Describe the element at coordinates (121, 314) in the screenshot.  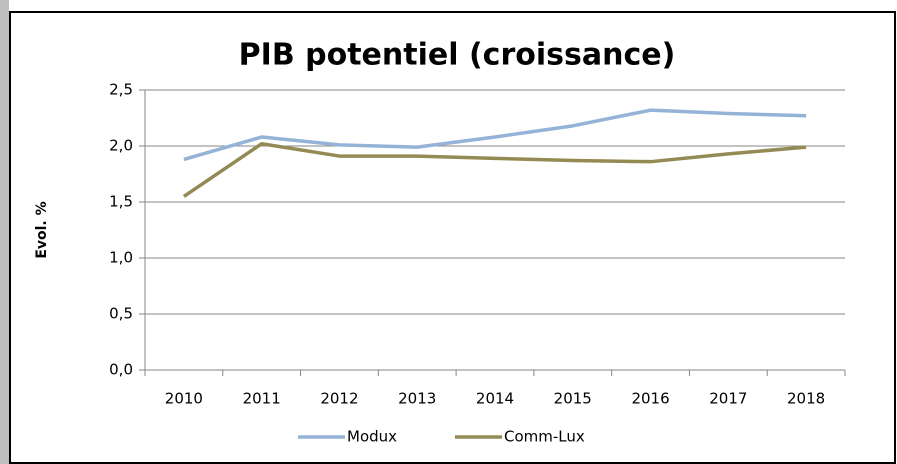
I see `y-tick-label: 0,5` at that location.